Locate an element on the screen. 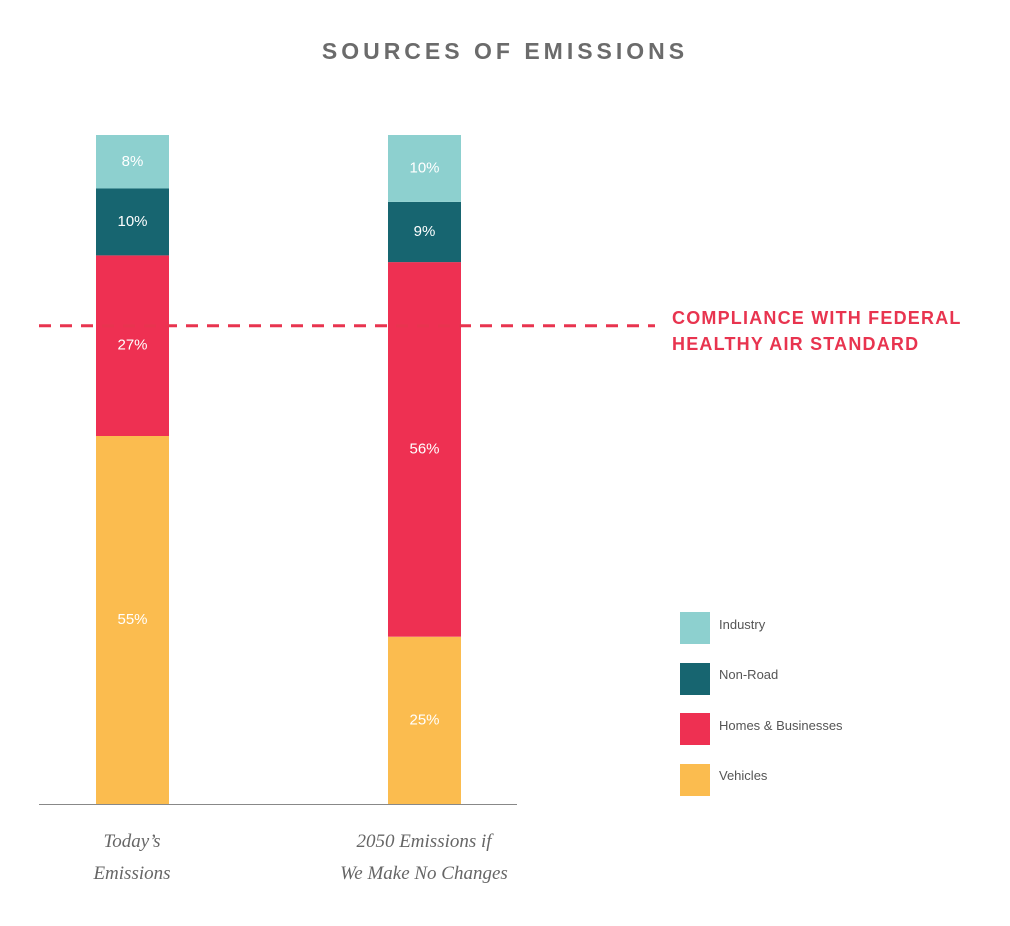 The width and height of the screenshot is (1010, 926). legend-swatch-non-road is located at coordinates (695, 678).